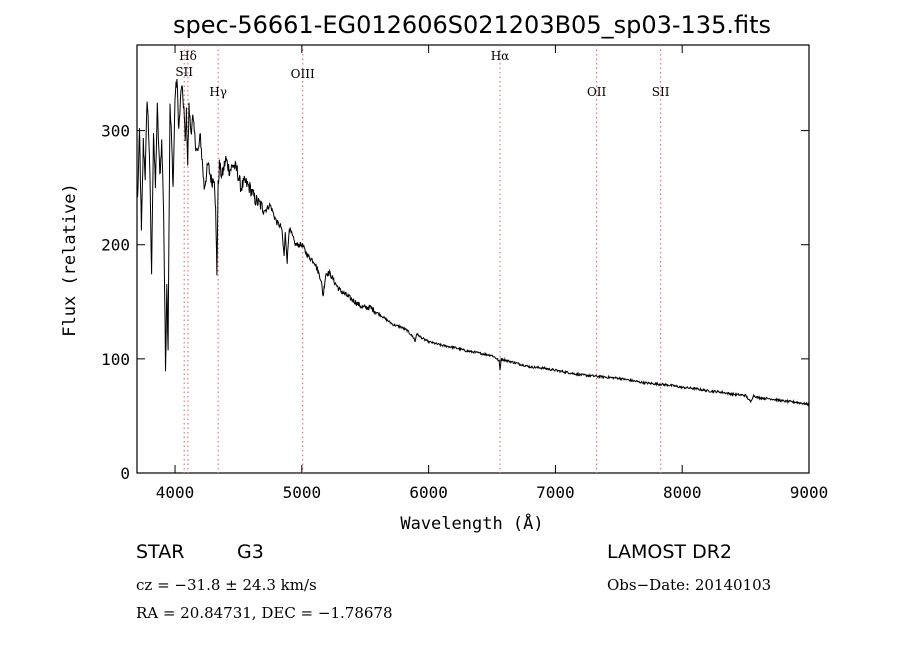 The image size is (900, 655). Describe the element at coordinates (115, 245) in the screenshot. I see `y-tick-label: 200` at that location.